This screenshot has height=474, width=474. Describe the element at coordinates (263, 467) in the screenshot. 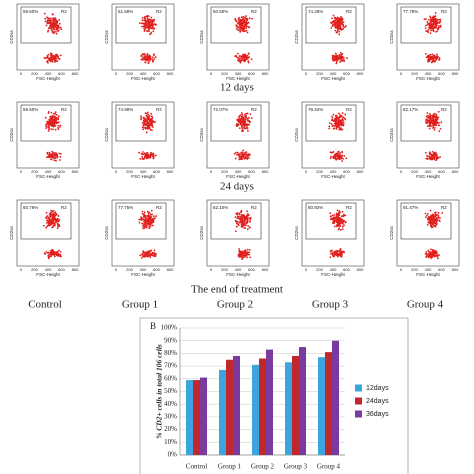

I see `x-tick-label: Group 2` at that location.